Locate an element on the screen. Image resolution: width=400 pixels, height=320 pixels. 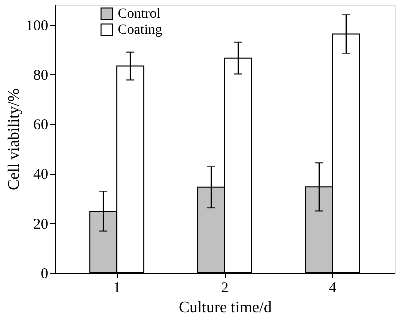
y-tick-label: 80 is located at coordinates (41, 76).